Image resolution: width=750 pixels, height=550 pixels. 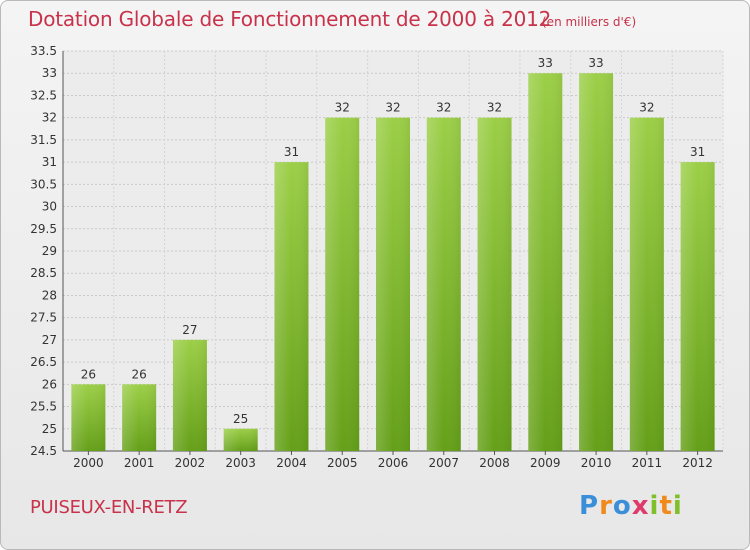 I want to click on y-tick-label: 31, so click(x=49, y=162).